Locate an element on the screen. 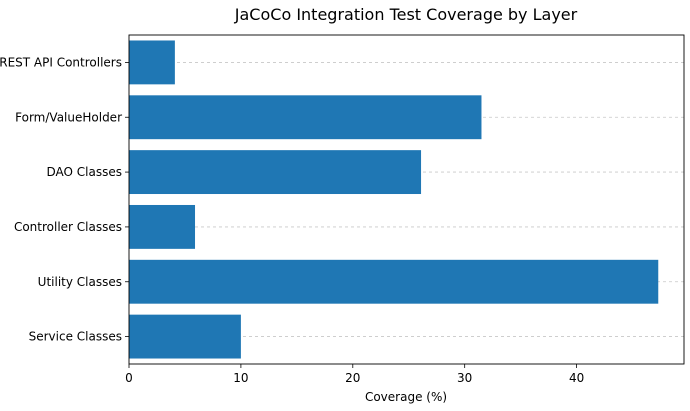 The height and width of the screenshot is (411, 690). y-tick-label: DAO Classes is located at coordinates (85, 172).